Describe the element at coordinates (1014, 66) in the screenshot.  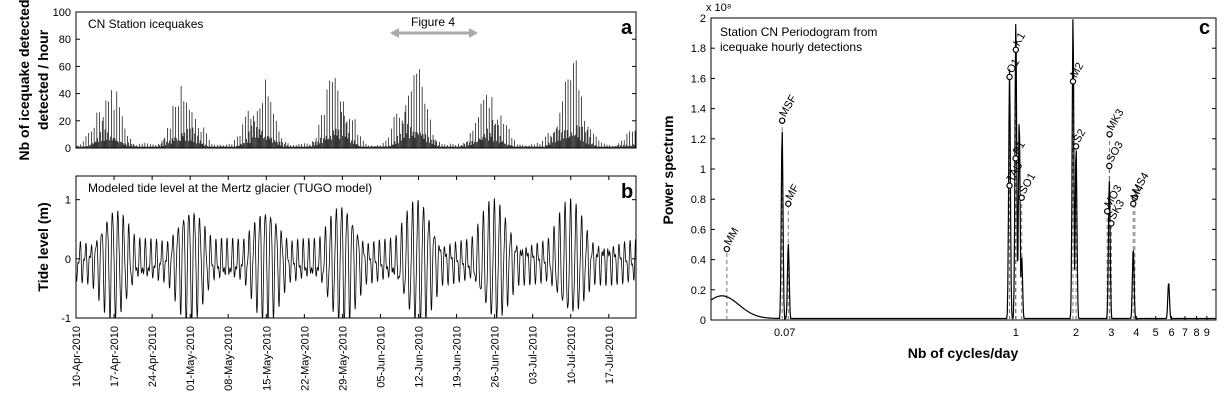
I see `c-constituent-label: O1` at that location.